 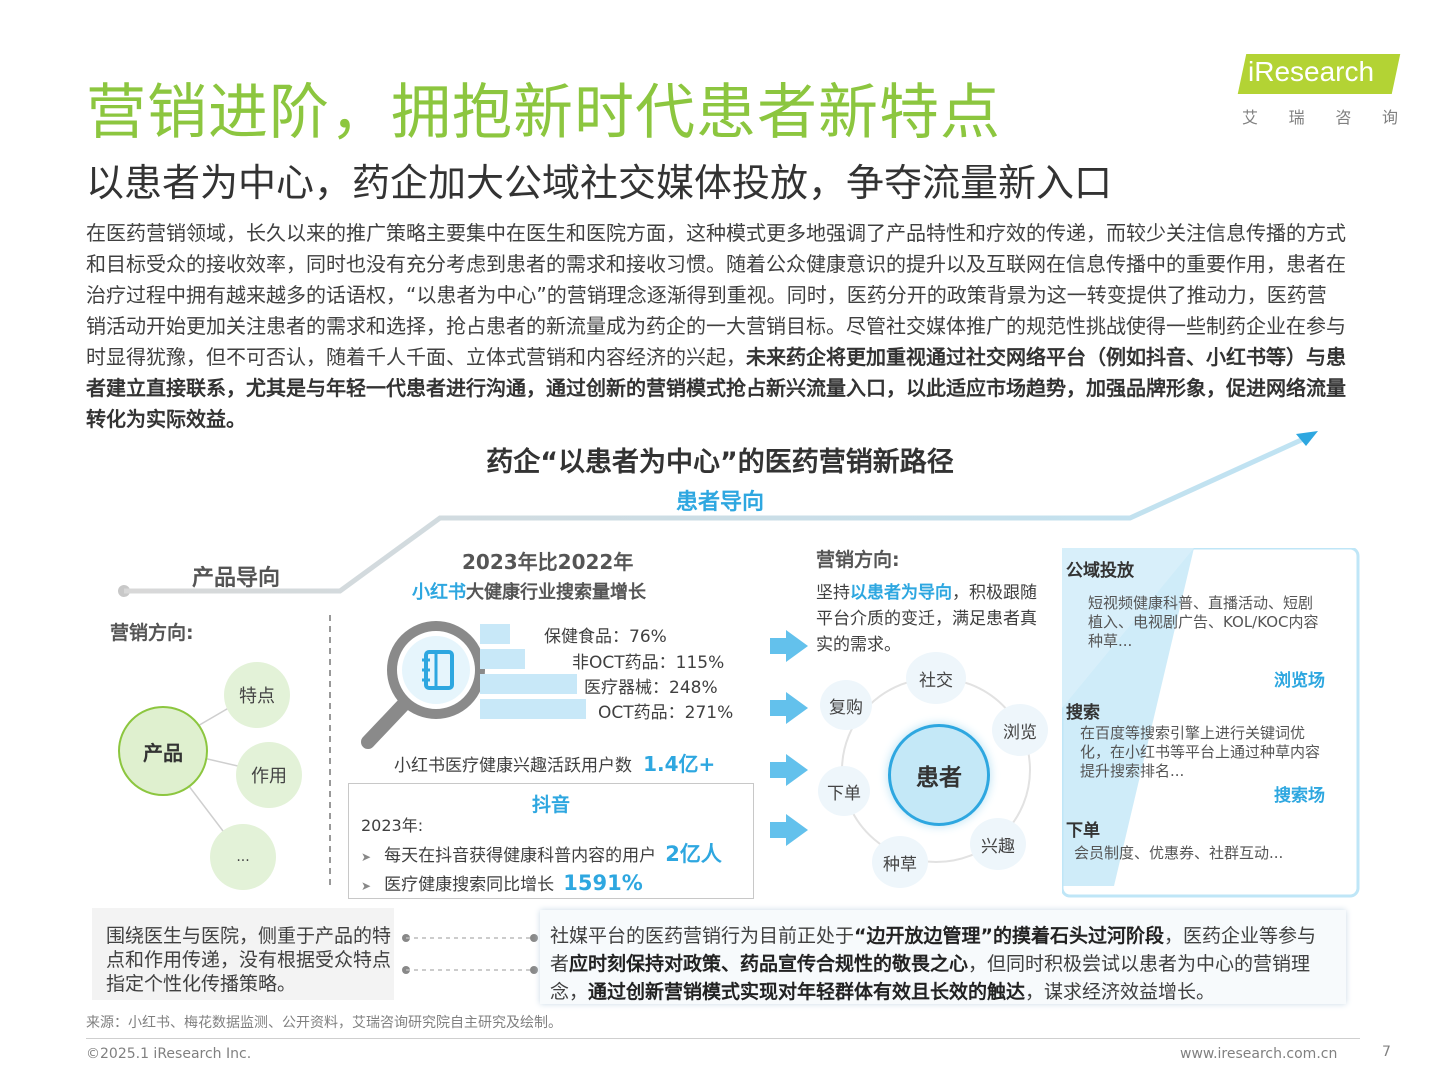 I want to click on panel-section-title: 搜索, so click(x=1083, y=713).